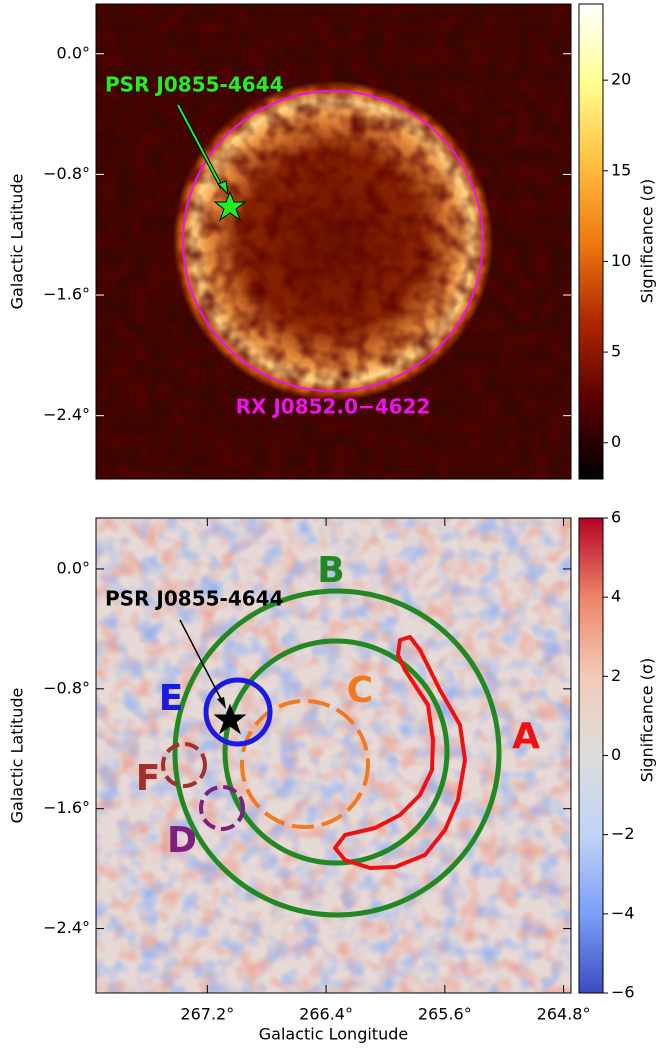  Describe the element at coordinates (360, 690) in the screenshot. I see `annotation: C` at that location.